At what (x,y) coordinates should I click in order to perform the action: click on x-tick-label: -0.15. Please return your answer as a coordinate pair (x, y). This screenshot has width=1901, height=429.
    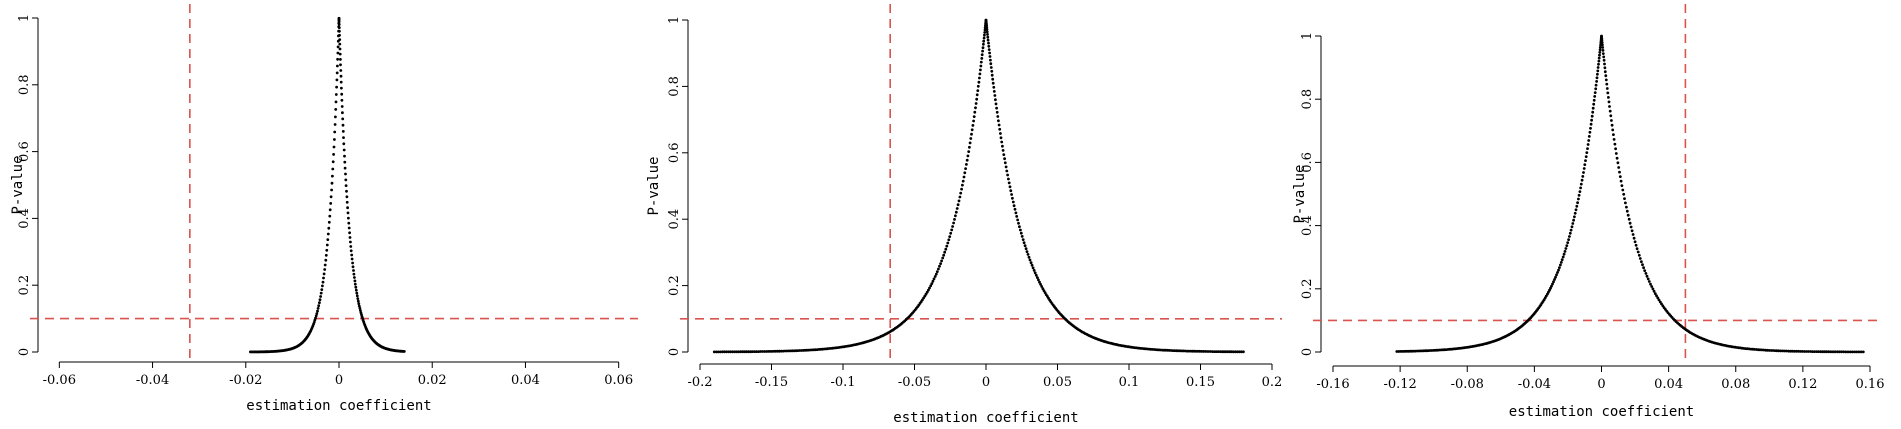
    Looking at the image, I should click on (771, 382).